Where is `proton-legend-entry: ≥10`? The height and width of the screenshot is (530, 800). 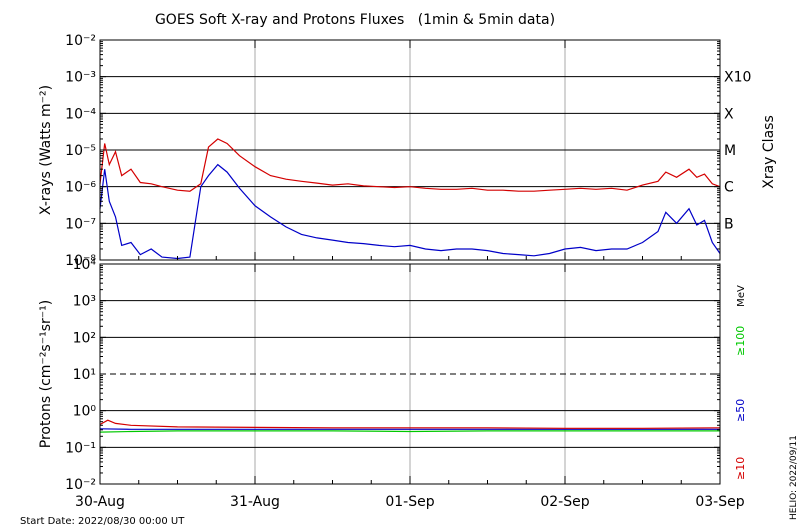 proton-legend-entry: ≥10 is located at coordinates (740, 468).